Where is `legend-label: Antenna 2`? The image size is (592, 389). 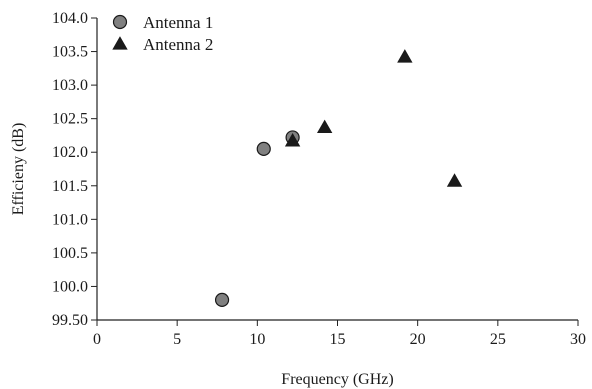 legend-label: Antenna 2 is located at coordinates (178, 44).